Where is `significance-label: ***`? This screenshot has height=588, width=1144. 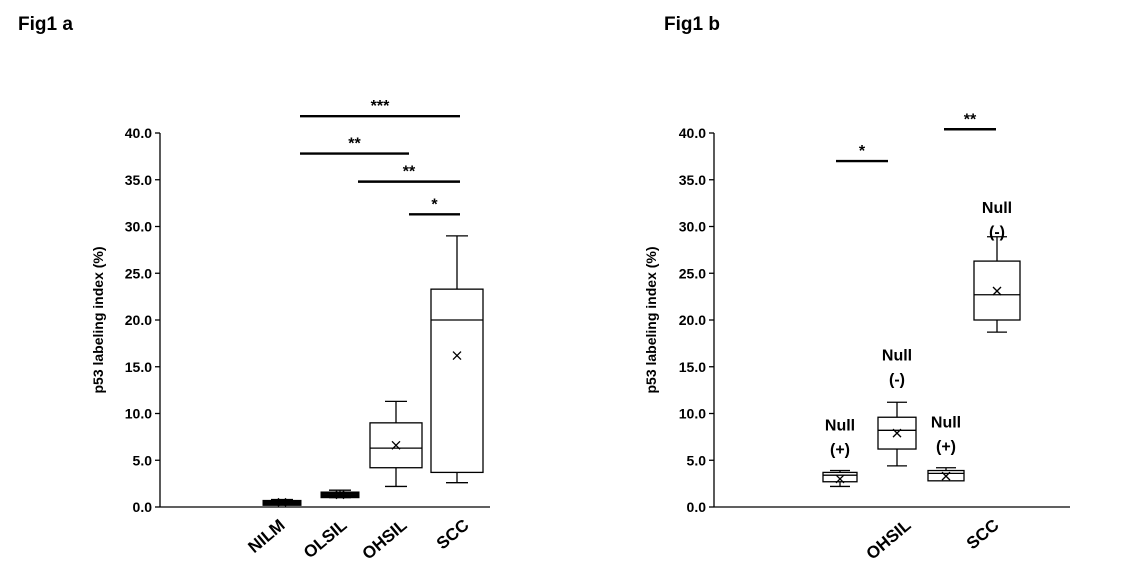
significance-label: *** is located at coordinates (380, 106).